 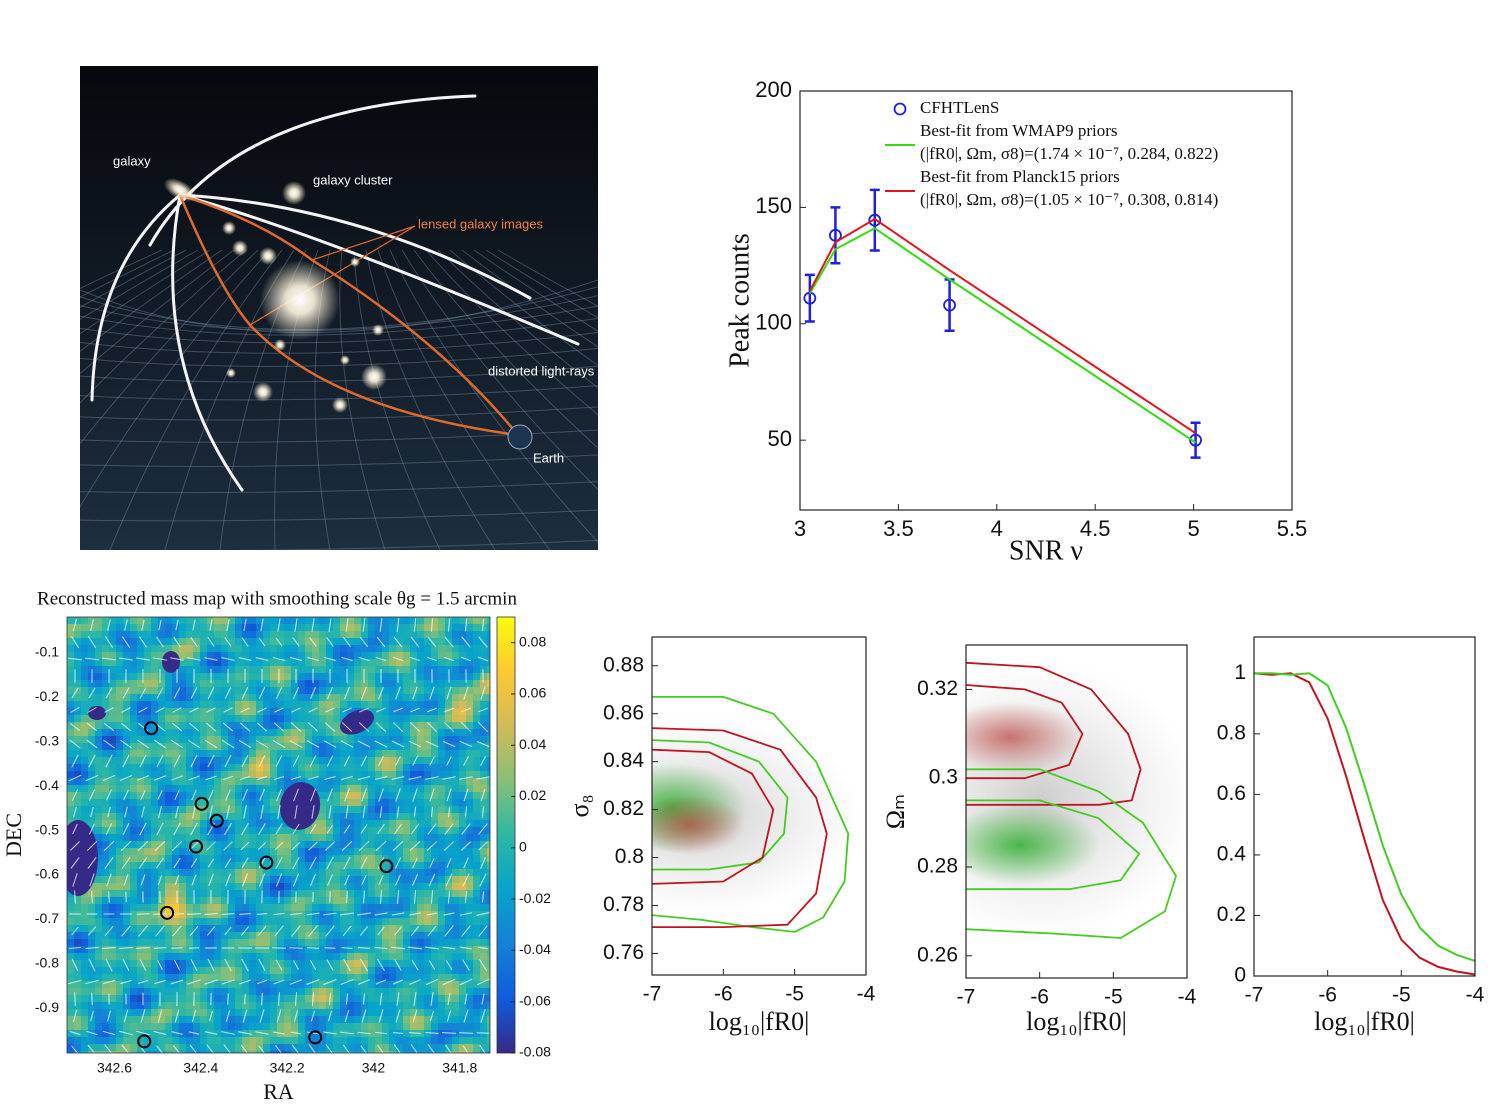 What do you see at coordinates (47, 874) in the screenshot?
I see `y-tick-label: -0.6` at bounding box center [47, 874].